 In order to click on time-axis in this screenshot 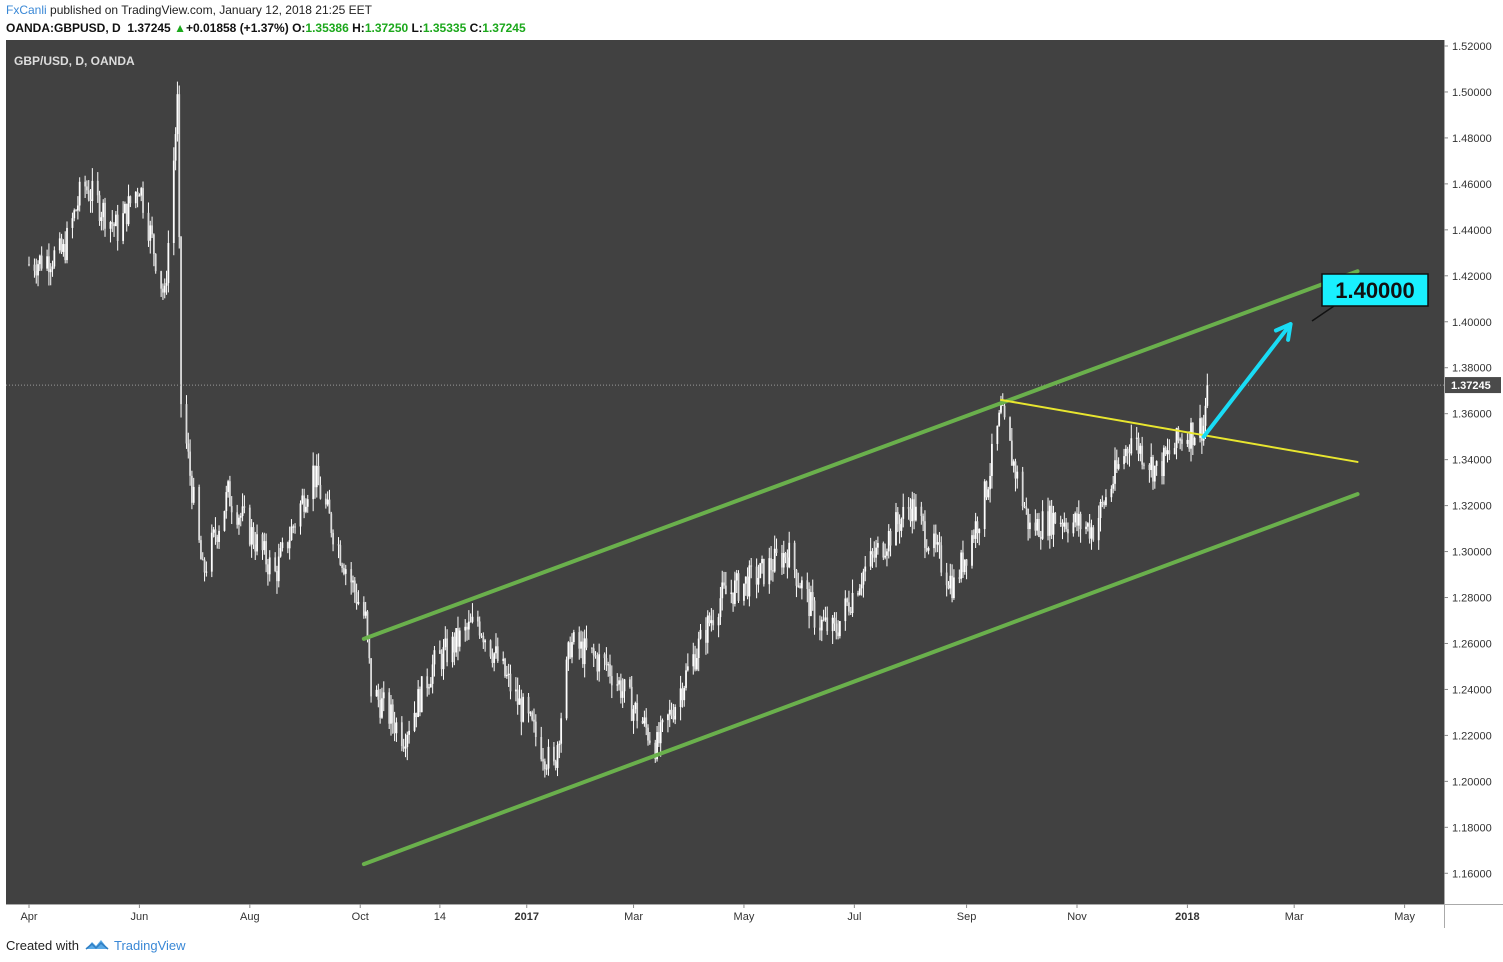, I will do `click(725, 916)`.